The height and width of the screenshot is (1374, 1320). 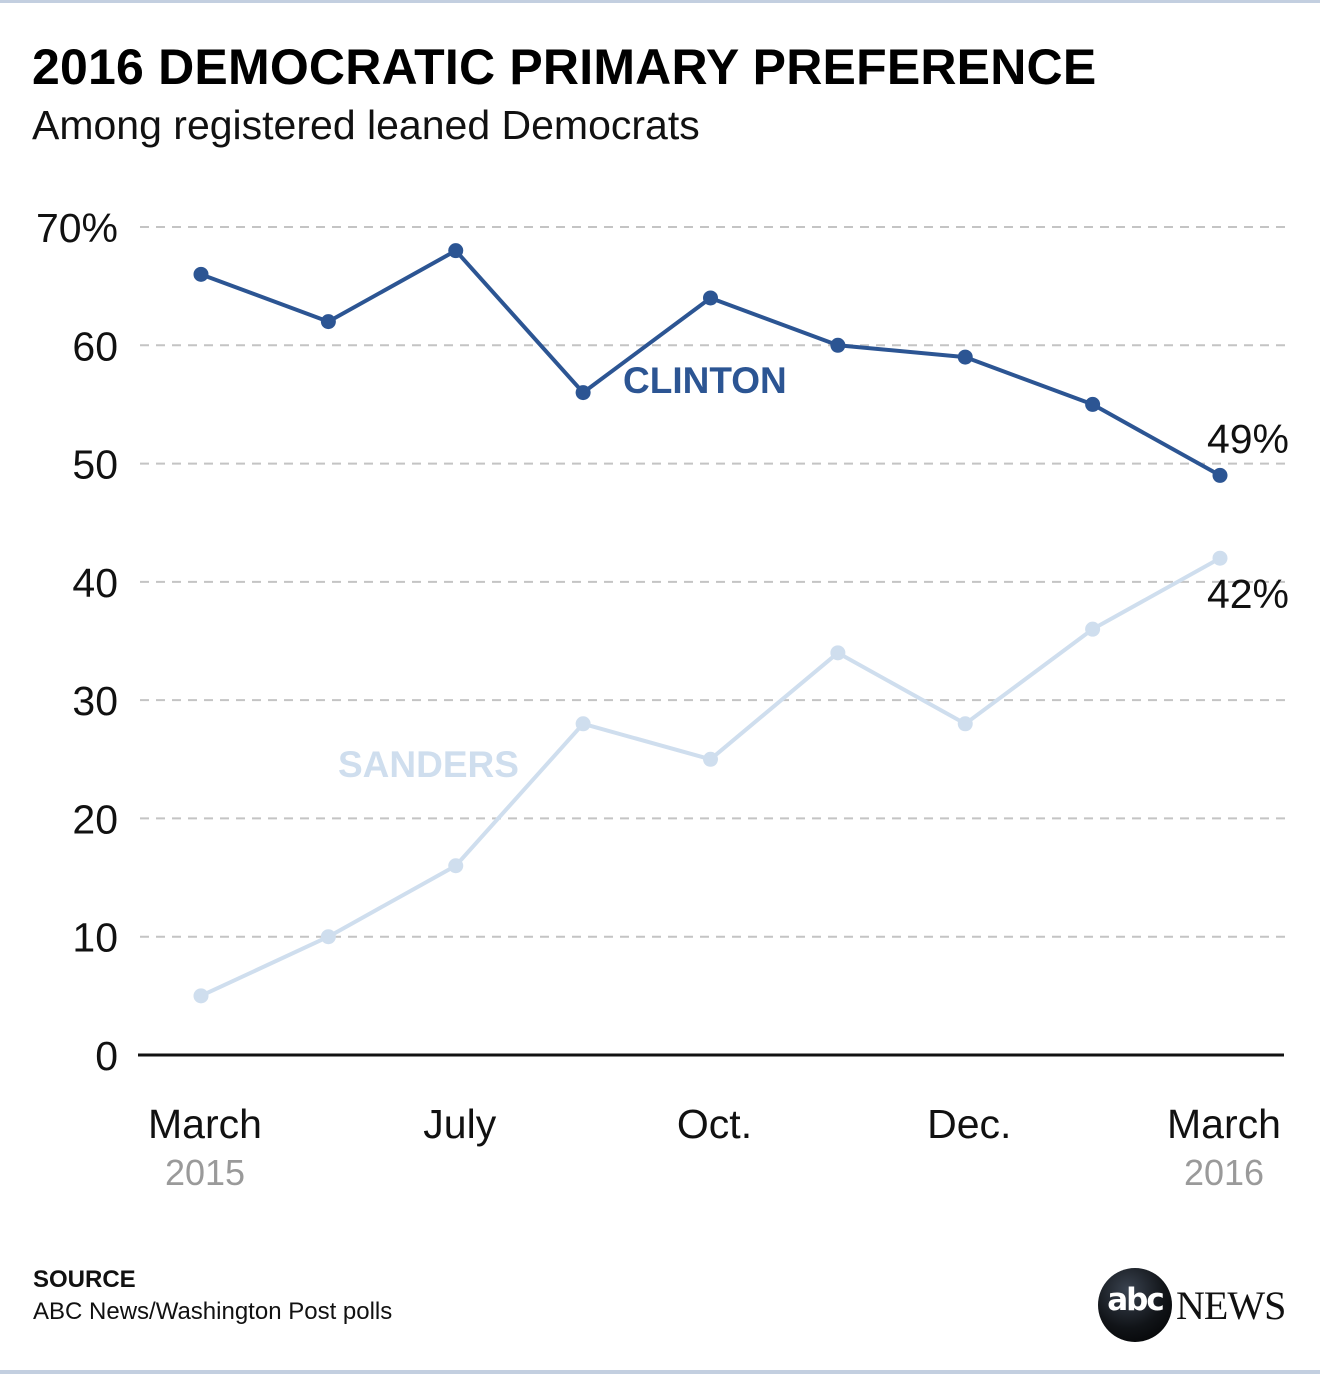 I want to click on x-tick-label: Oct., so click(x=714, y=1124).